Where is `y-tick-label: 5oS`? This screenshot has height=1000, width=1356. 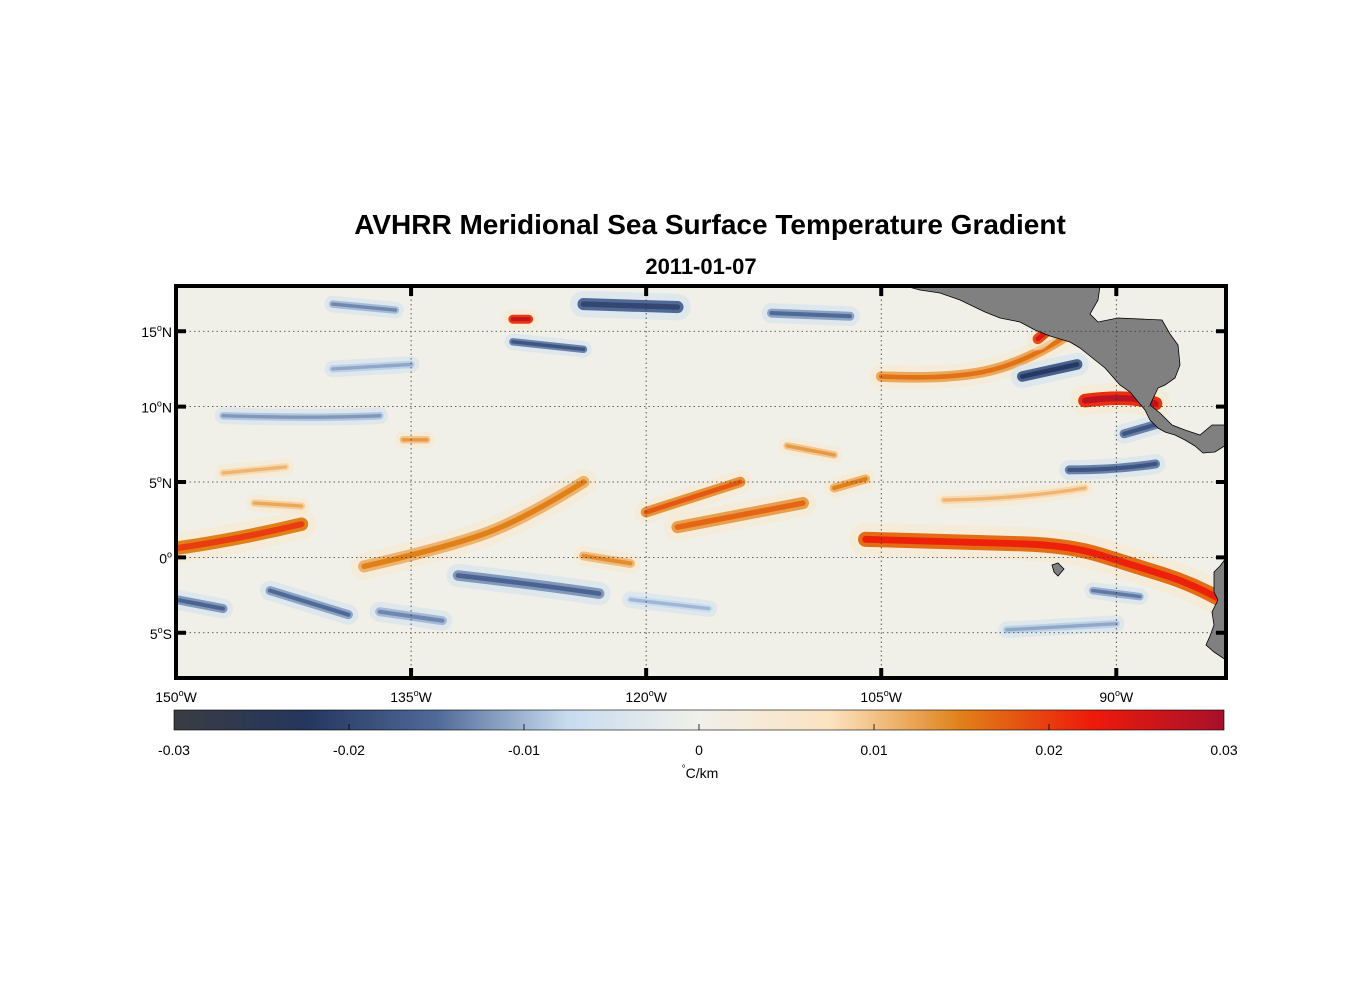 y-tick-label: 5oS is located at coordinates (161, 633).